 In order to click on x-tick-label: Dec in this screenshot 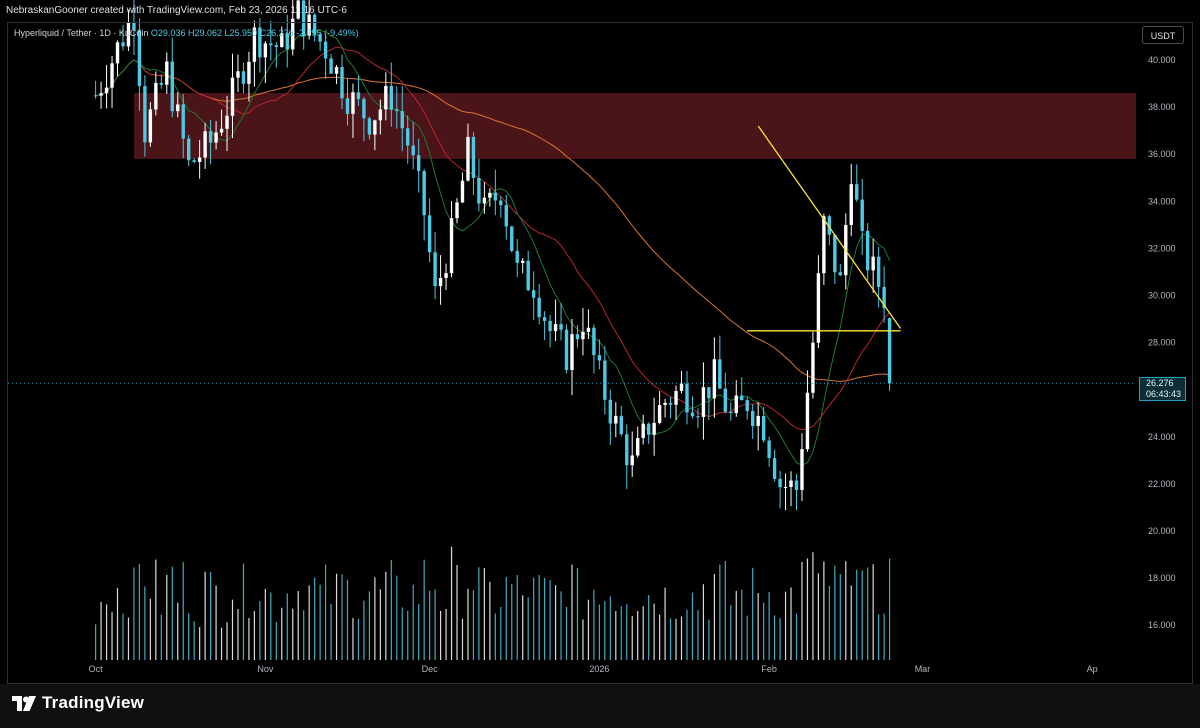, I will do `click(430, 669)`.